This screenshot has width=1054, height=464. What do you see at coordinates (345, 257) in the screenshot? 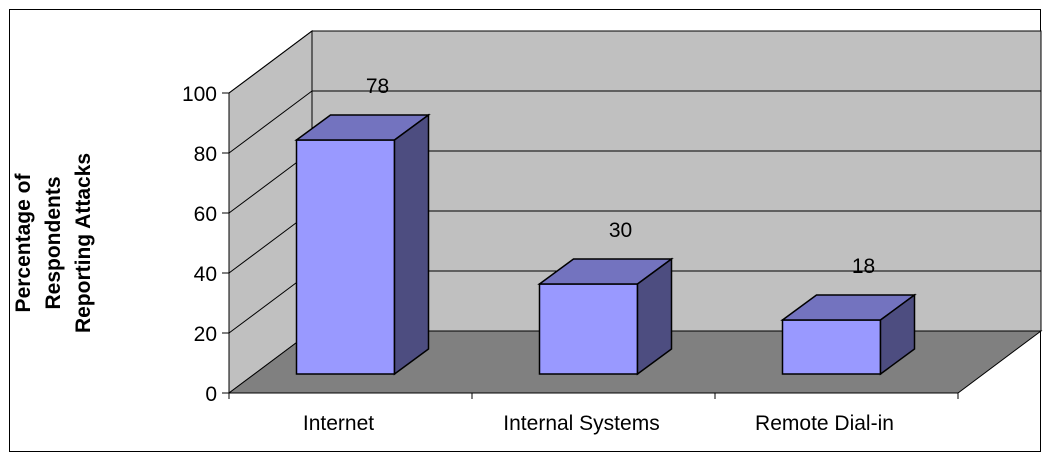
I see `bar-front-internet` at bounding box center [345, 257].